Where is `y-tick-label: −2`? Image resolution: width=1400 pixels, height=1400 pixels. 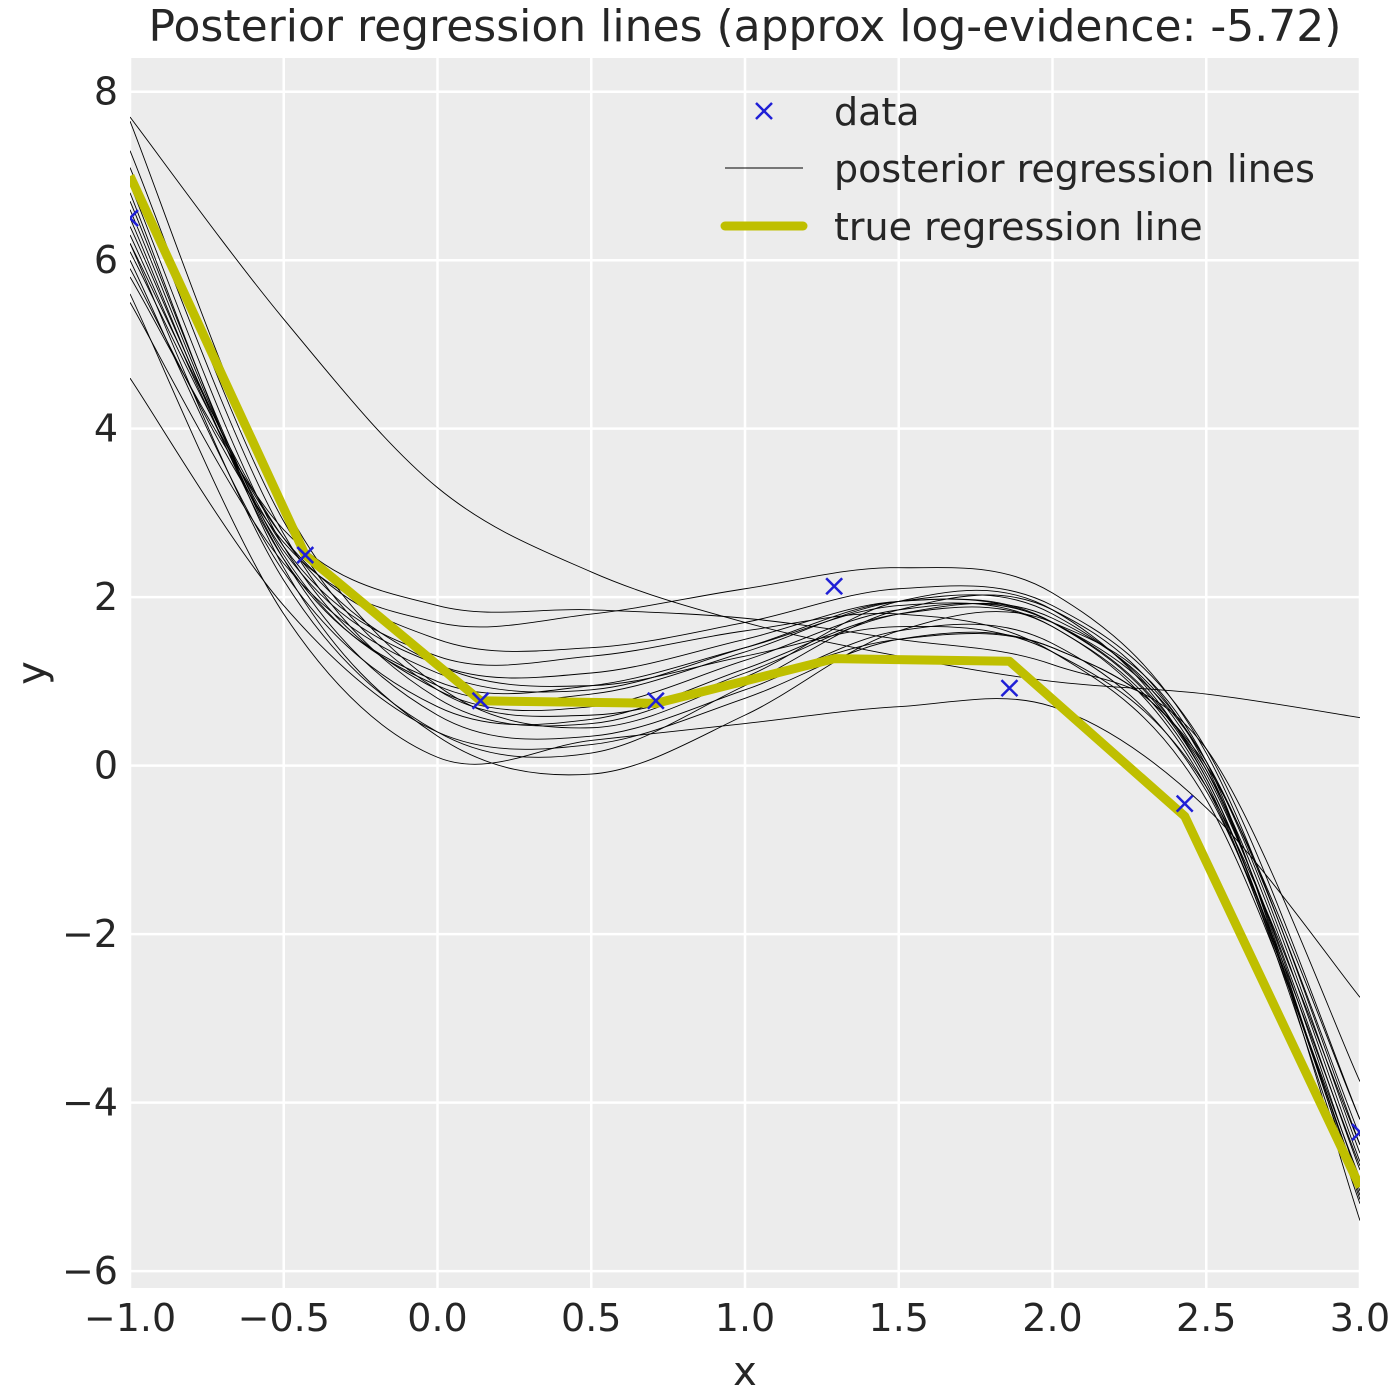
y-tick-label: −2 is located at coordinates (90, 934).